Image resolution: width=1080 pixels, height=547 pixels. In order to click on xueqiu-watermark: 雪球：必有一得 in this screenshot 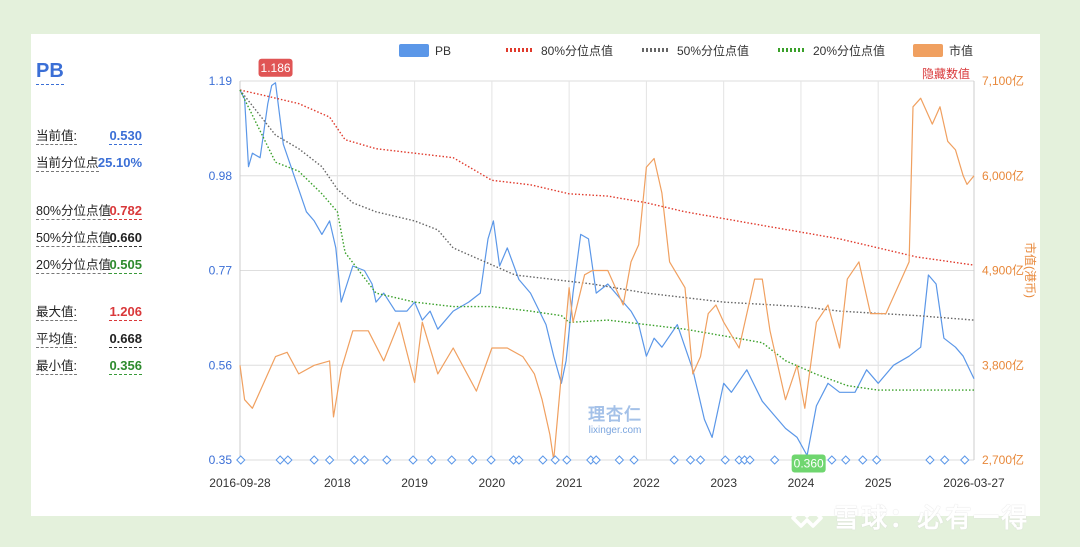, I will do `click(909, 516)`.